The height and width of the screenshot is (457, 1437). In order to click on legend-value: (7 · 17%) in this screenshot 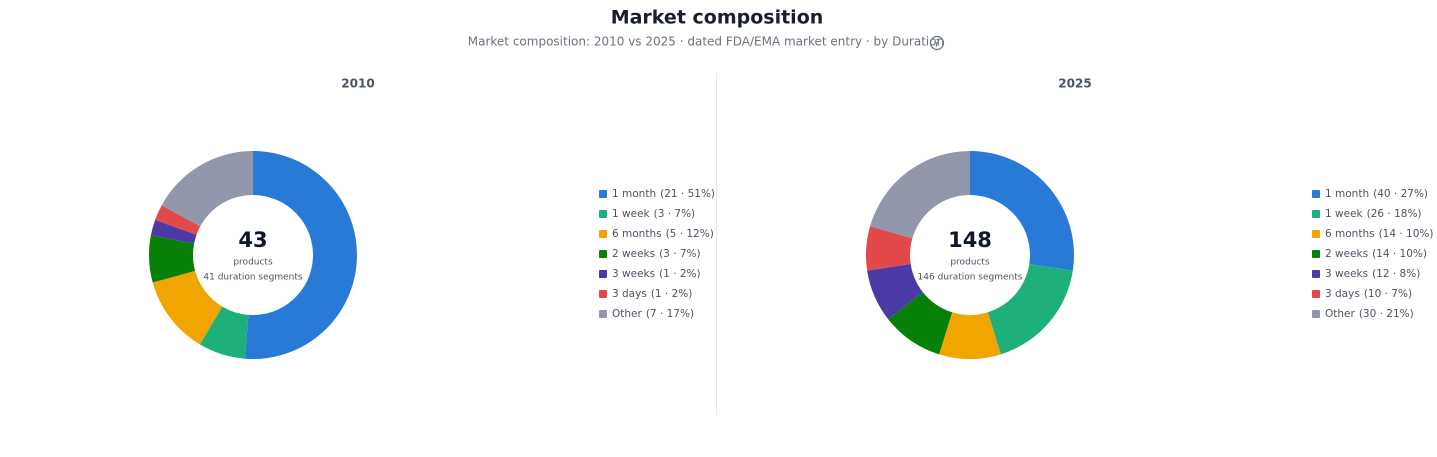, I will do `click(670, 314)`.